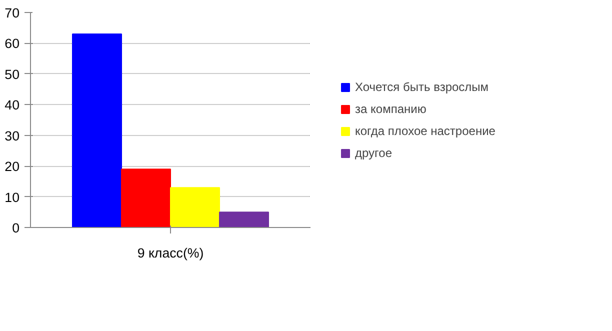  Describe the element at coordinates (373, 153) in the screenshot. I see `legend-label: другое` at that location.